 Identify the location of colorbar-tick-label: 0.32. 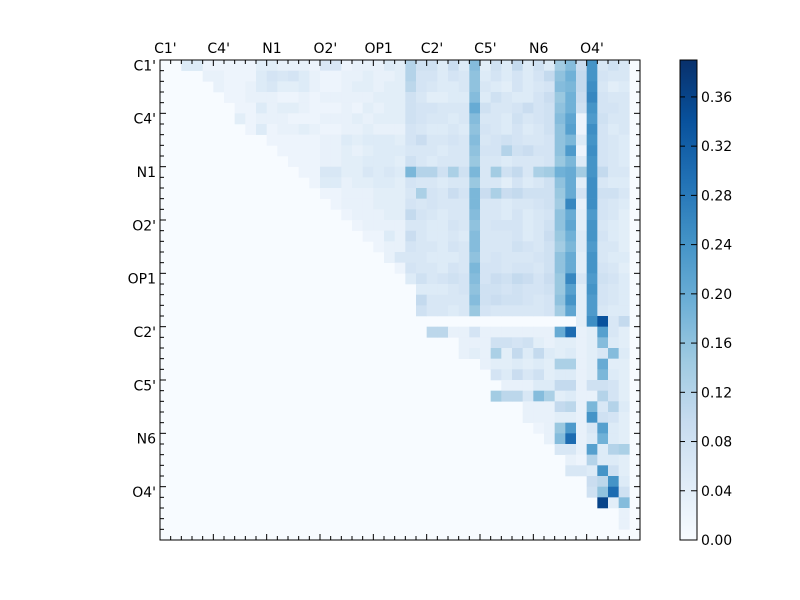
(716, 147).